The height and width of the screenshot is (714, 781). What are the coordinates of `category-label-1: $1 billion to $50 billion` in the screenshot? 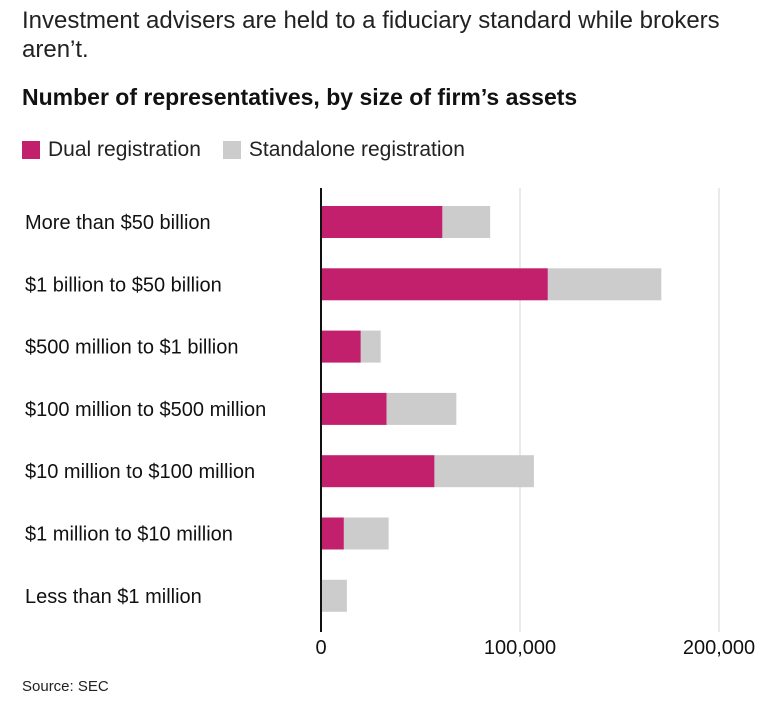 It's located at (123, 285).